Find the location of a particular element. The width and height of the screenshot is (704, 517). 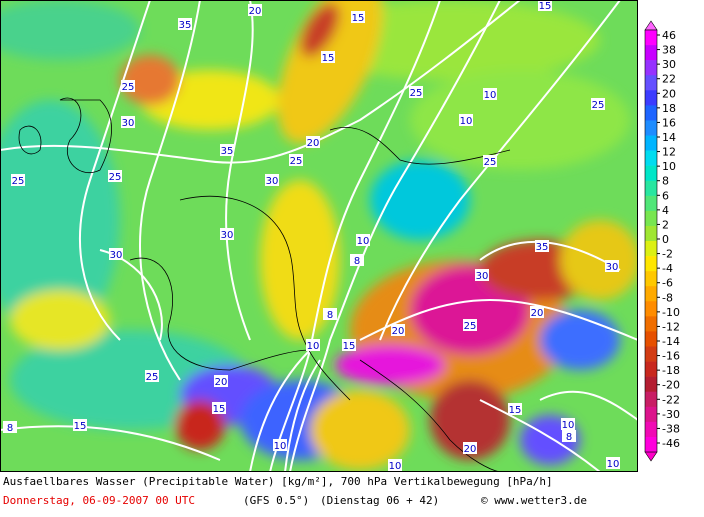

contour-label: 35 is located at coordinates (227, 151).